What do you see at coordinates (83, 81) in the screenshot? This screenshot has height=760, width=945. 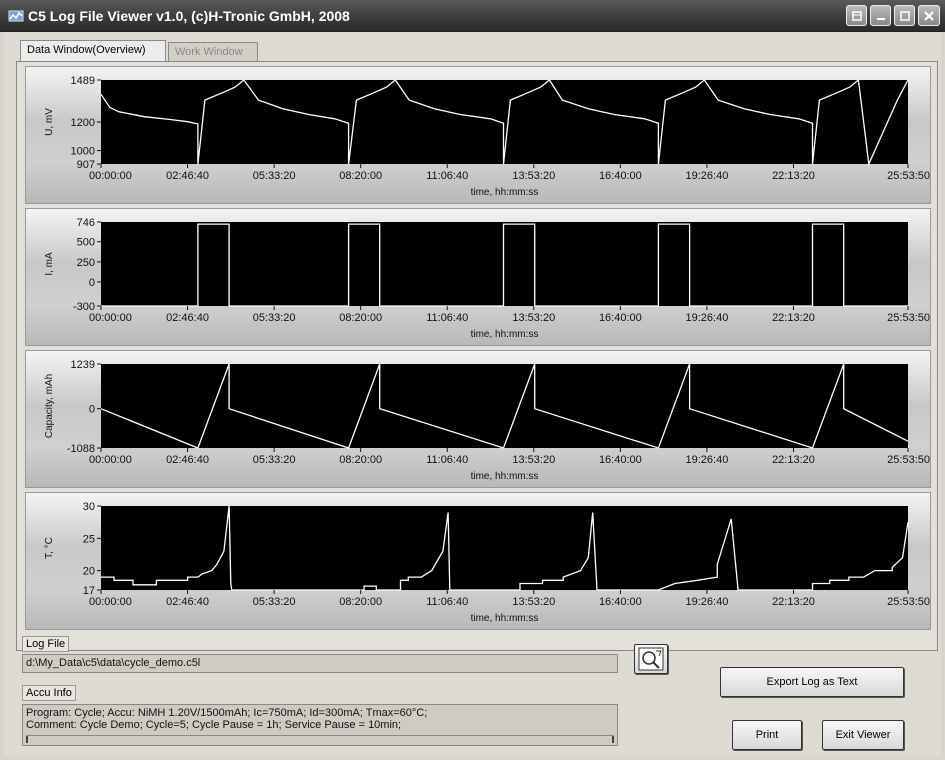 I see `y-tick-label: 1489` at bounding box center [83, 81].